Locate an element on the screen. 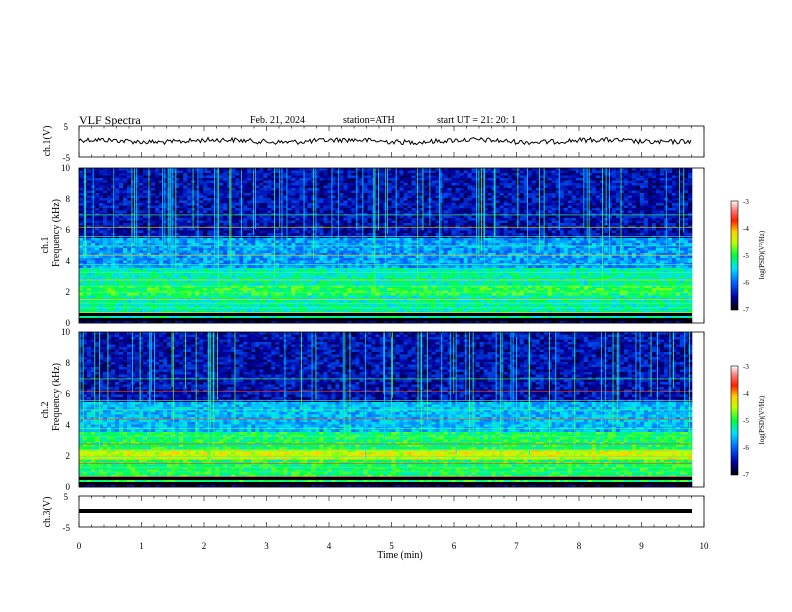 The width and height of the screenshot is (792, 612). ch3-ytick-bottom: -5 is located at coordinates (67, 528).